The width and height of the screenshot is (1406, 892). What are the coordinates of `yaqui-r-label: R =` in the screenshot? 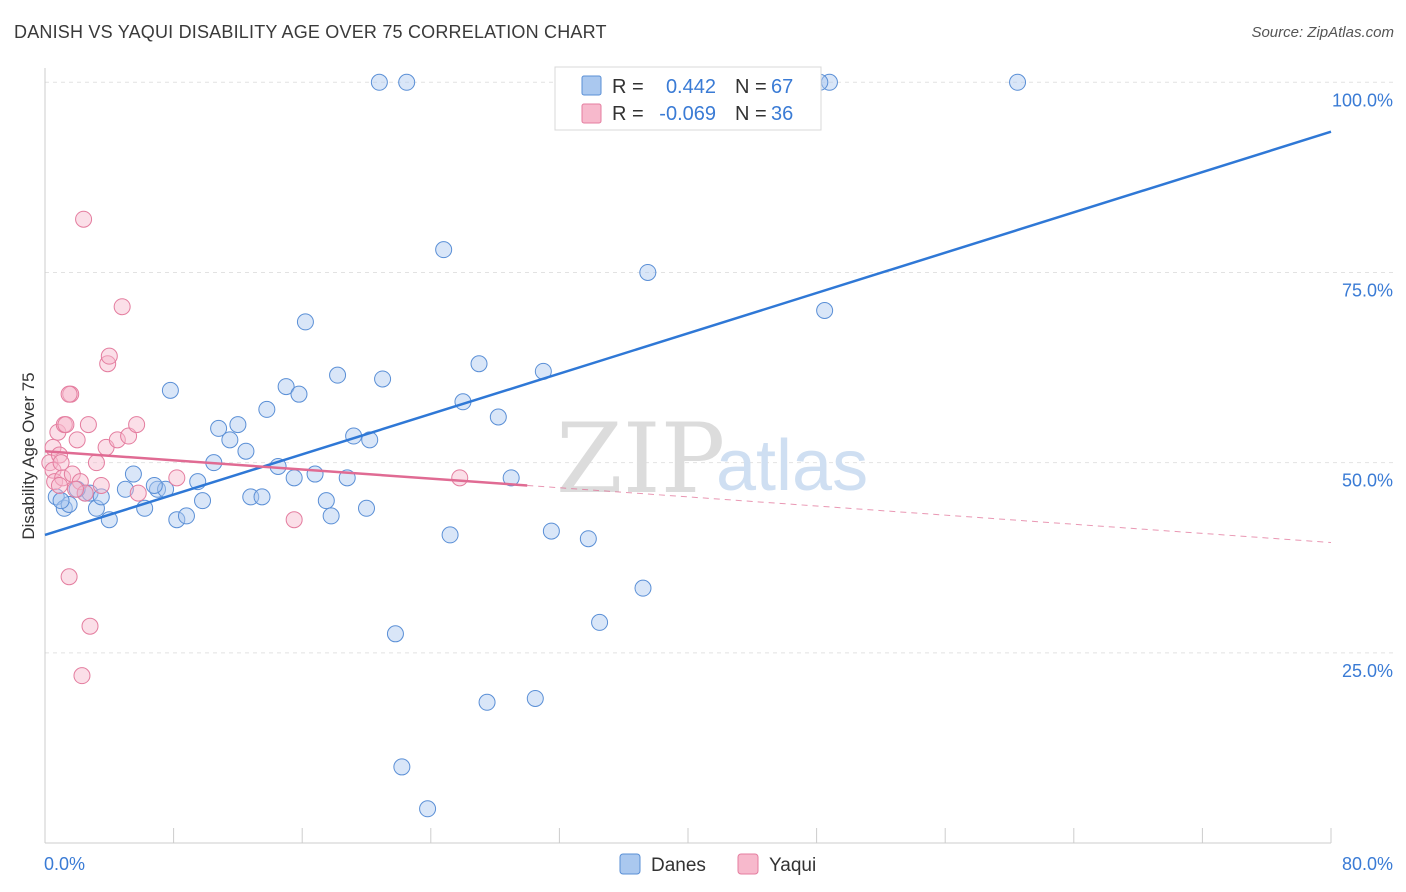 It's located at (628, 114).